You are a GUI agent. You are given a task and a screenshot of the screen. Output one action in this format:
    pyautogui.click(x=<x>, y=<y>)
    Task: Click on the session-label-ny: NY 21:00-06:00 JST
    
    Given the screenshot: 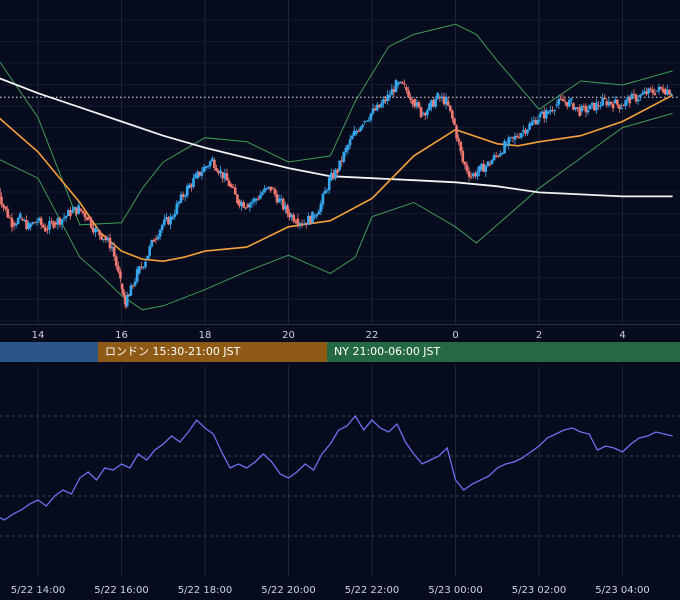 What is the action you would take?
    pyautogui.click(x=387, y=351)
    